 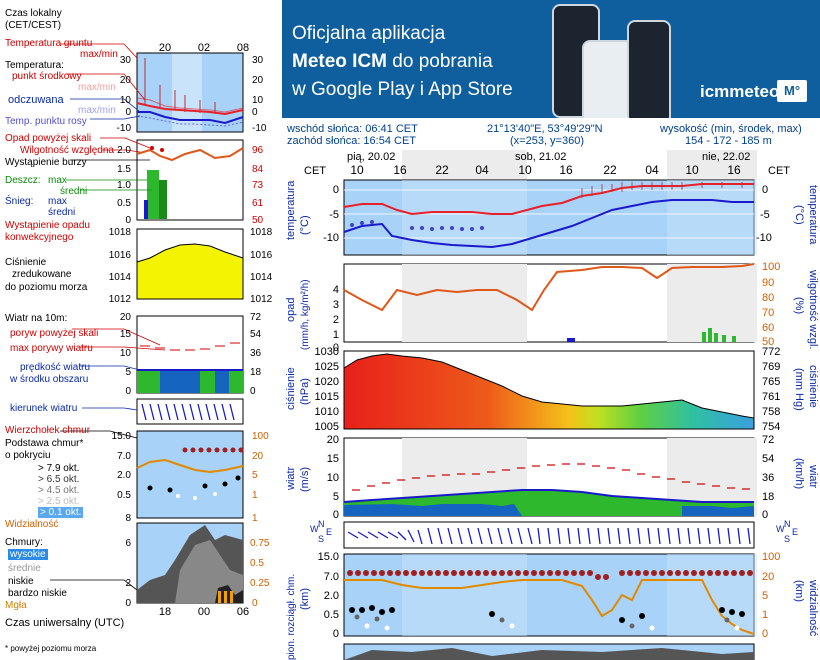 What do you see at coordinates (128, 543) in the screenshot?
I see `tick-label: 6` at bounding box center [128, 543].